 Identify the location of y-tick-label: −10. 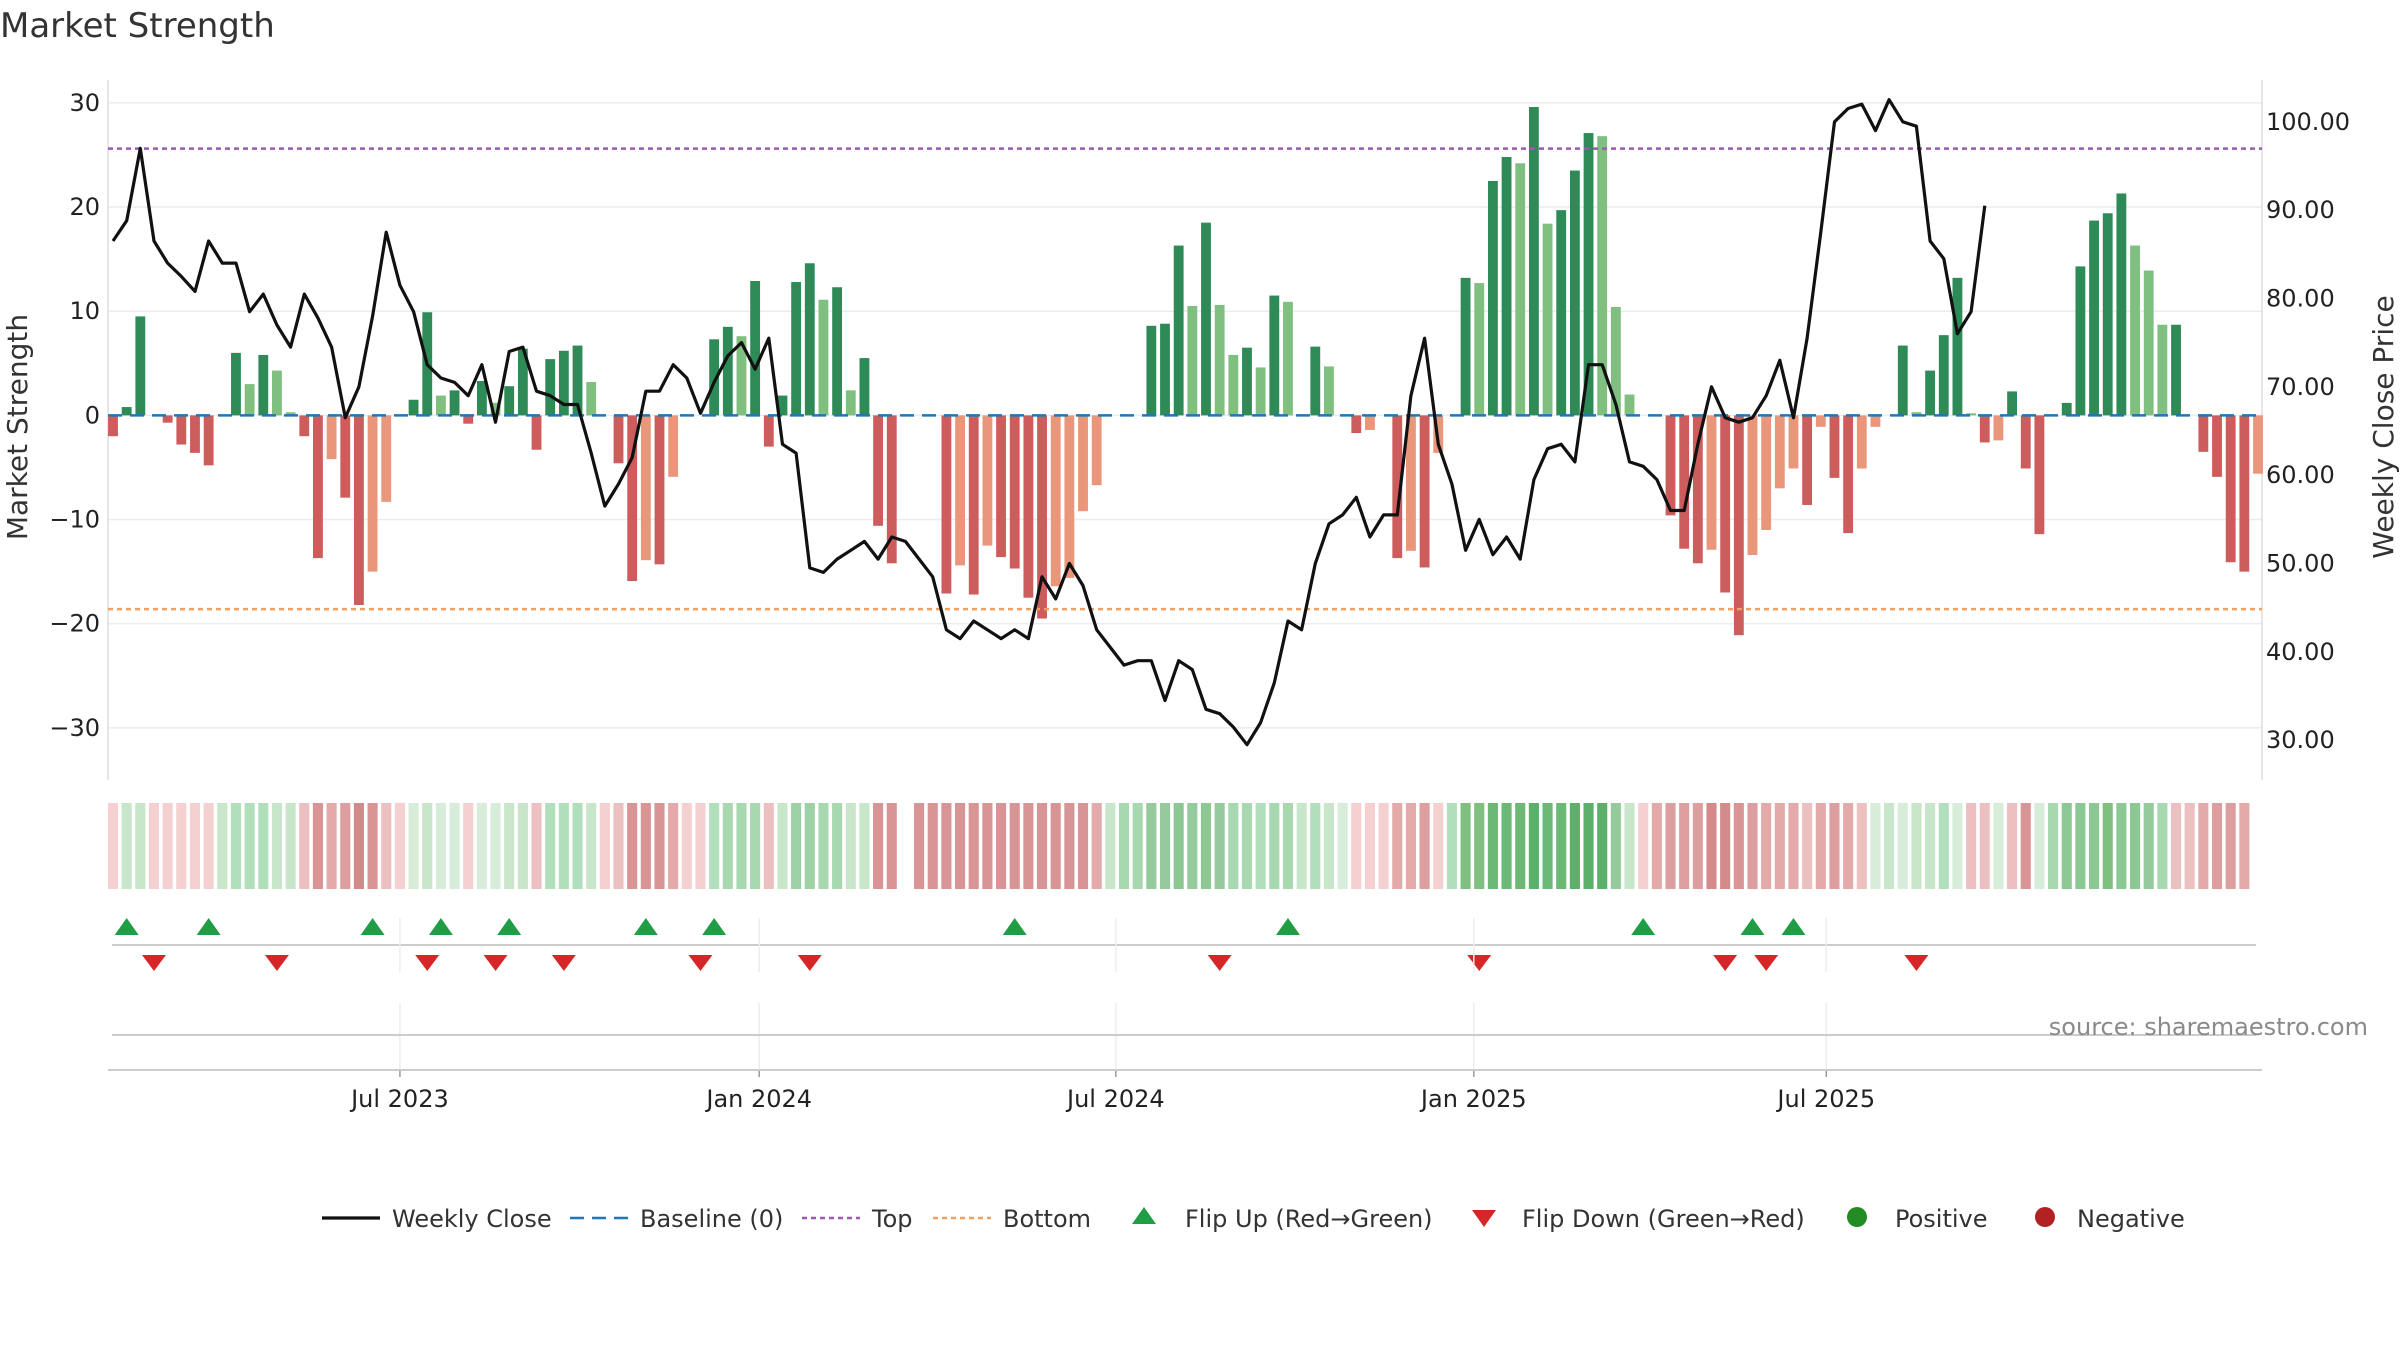
(74, 520).